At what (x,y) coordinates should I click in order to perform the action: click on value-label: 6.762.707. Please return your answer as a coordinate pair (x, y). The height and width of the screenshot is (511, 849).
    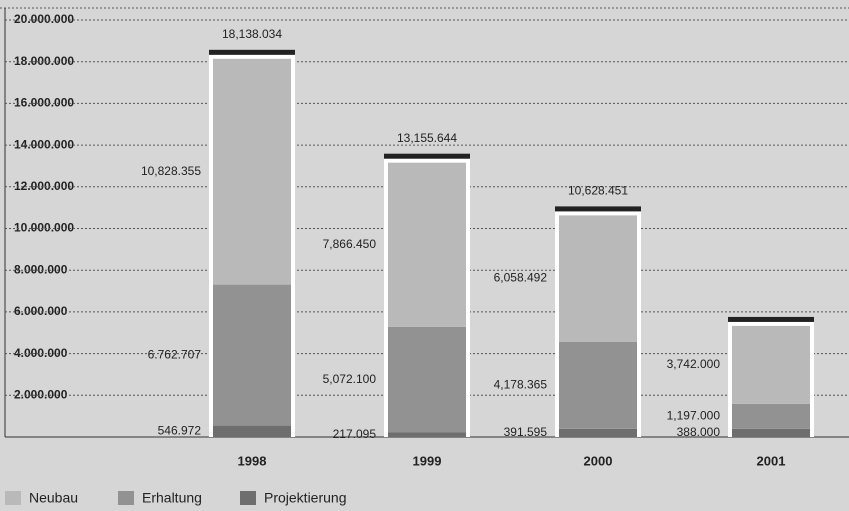
    Looking at the image, I should click on (175, 354).